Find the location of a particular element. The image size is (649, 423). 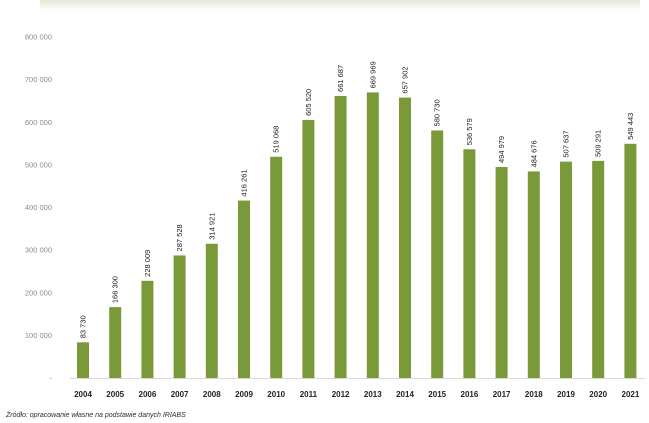

x-tick-label-2016: 2016 is located at coordinates (470, 394).